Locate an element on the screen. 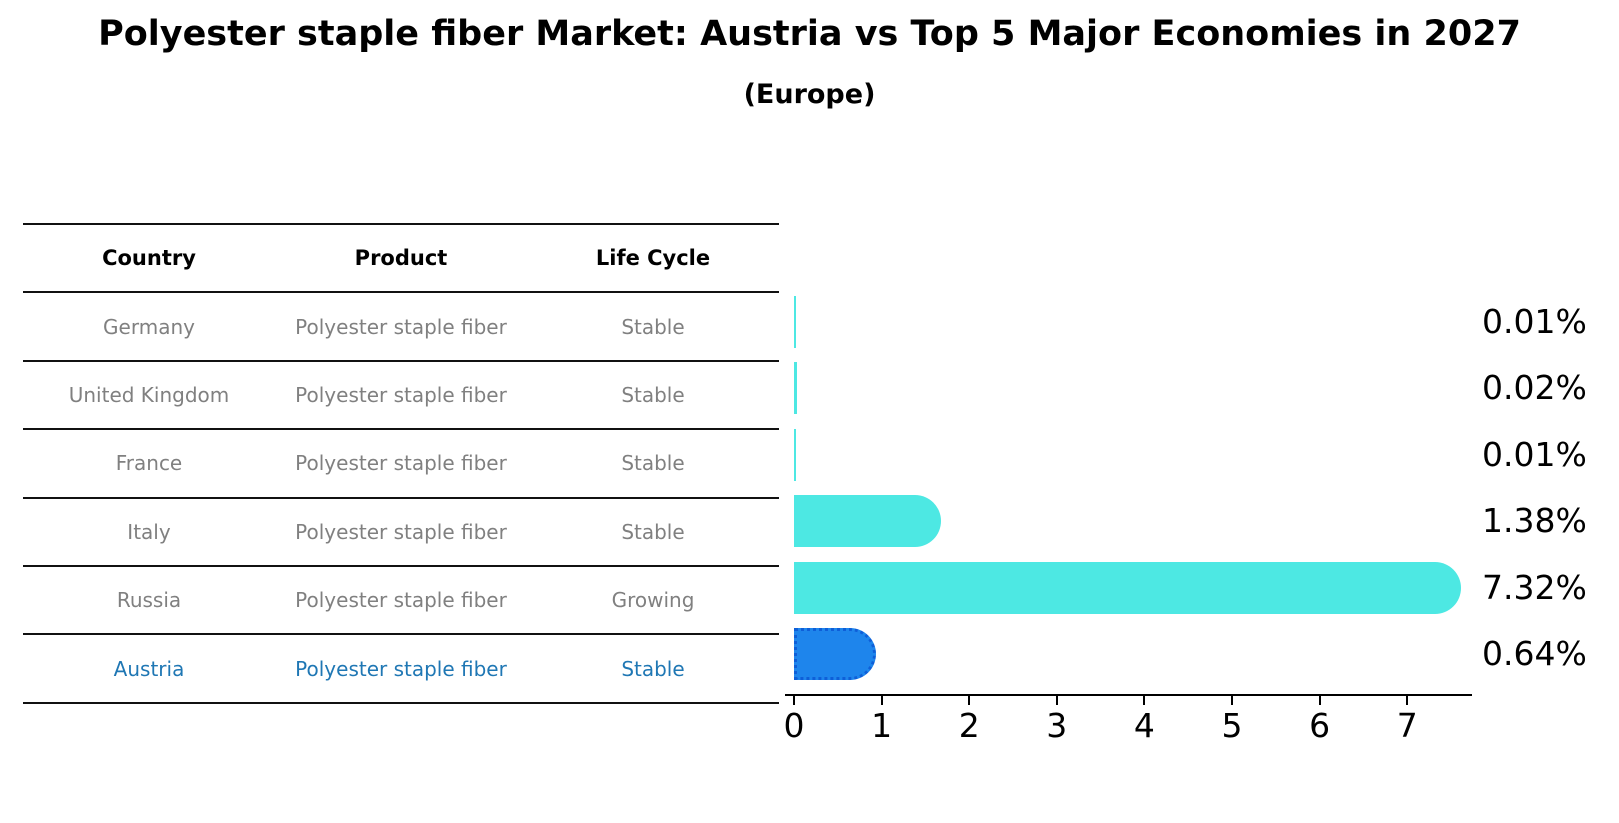  column-header-life-cycle: Life Cycle is located at coordinates (653, 258).